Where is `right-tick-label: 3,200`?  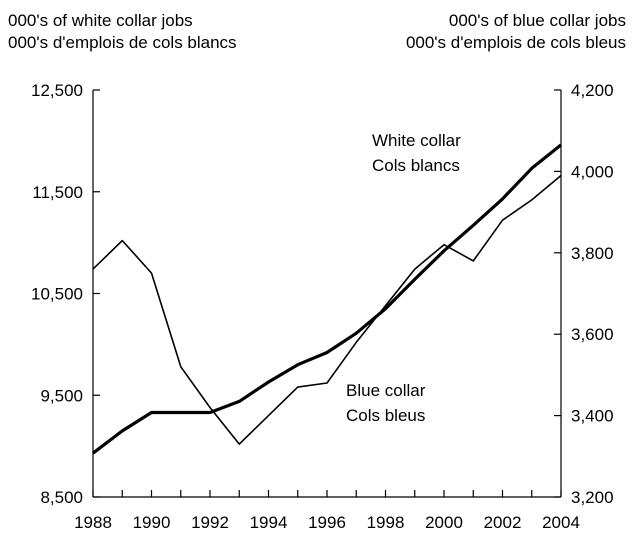 right-tick-label: 3,200 is located at coordinates (592, 497).